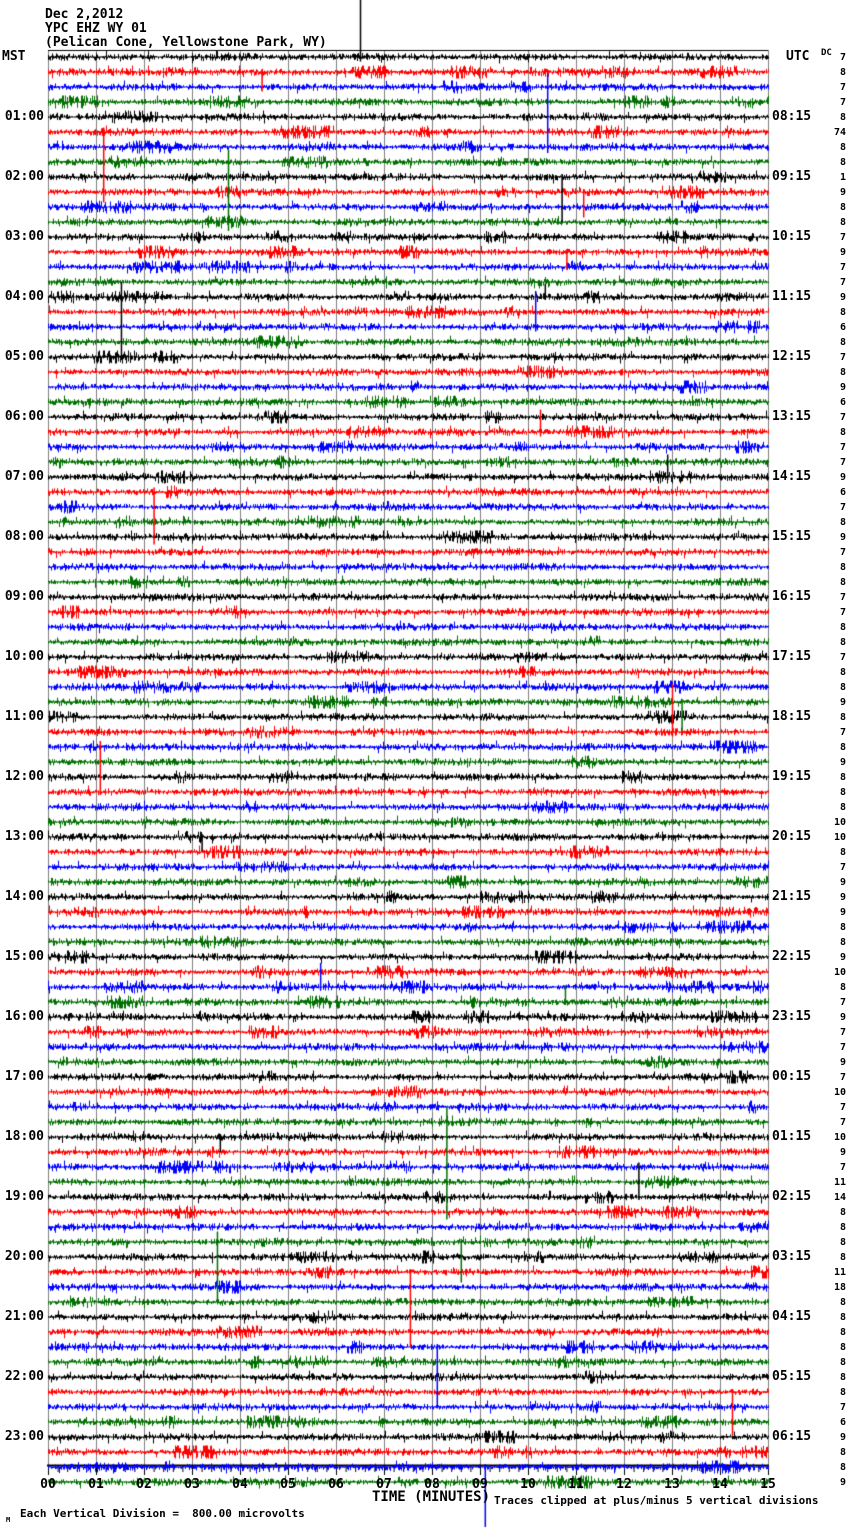 This screenshot has height=1534, width=850. Describe the element at coordinates (480, 1484) in the screenshot. I see `x-tick-label: 09` at that location.